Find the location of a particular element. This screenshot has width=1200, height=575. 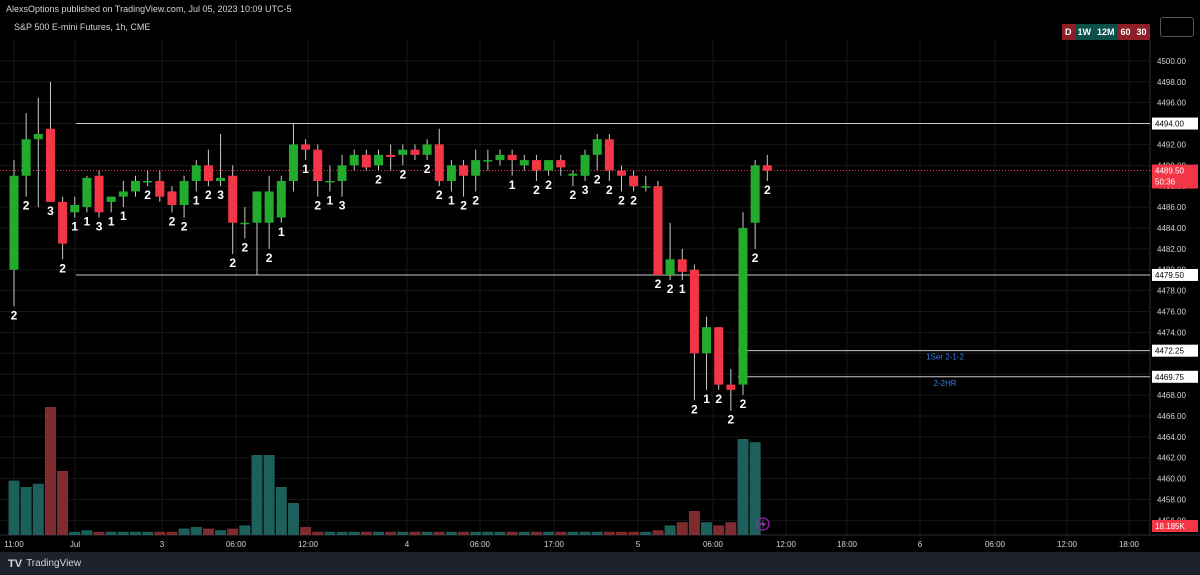

price-tick-label: 4482.00 is located at coordinates (1171, 249).